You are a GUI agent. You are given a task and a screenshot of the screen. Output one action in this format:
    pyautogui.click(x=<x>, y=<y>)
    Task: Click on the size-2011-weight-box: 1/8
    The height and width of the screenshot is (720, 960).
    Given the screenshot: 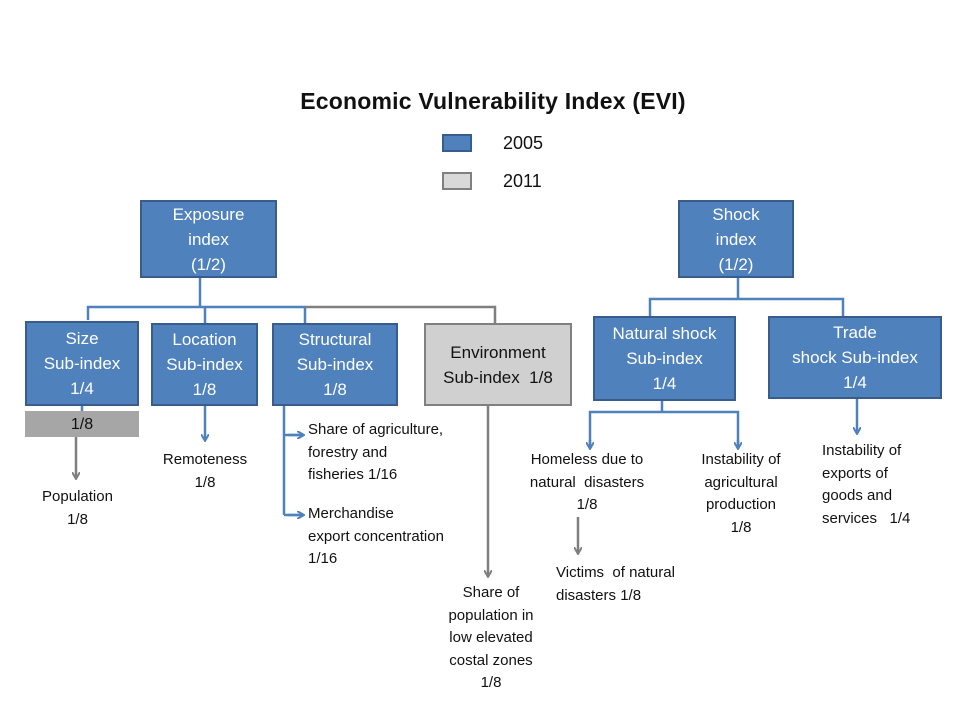 What is the action you would take?
    pyautogui.click(x=82, y=424)
    